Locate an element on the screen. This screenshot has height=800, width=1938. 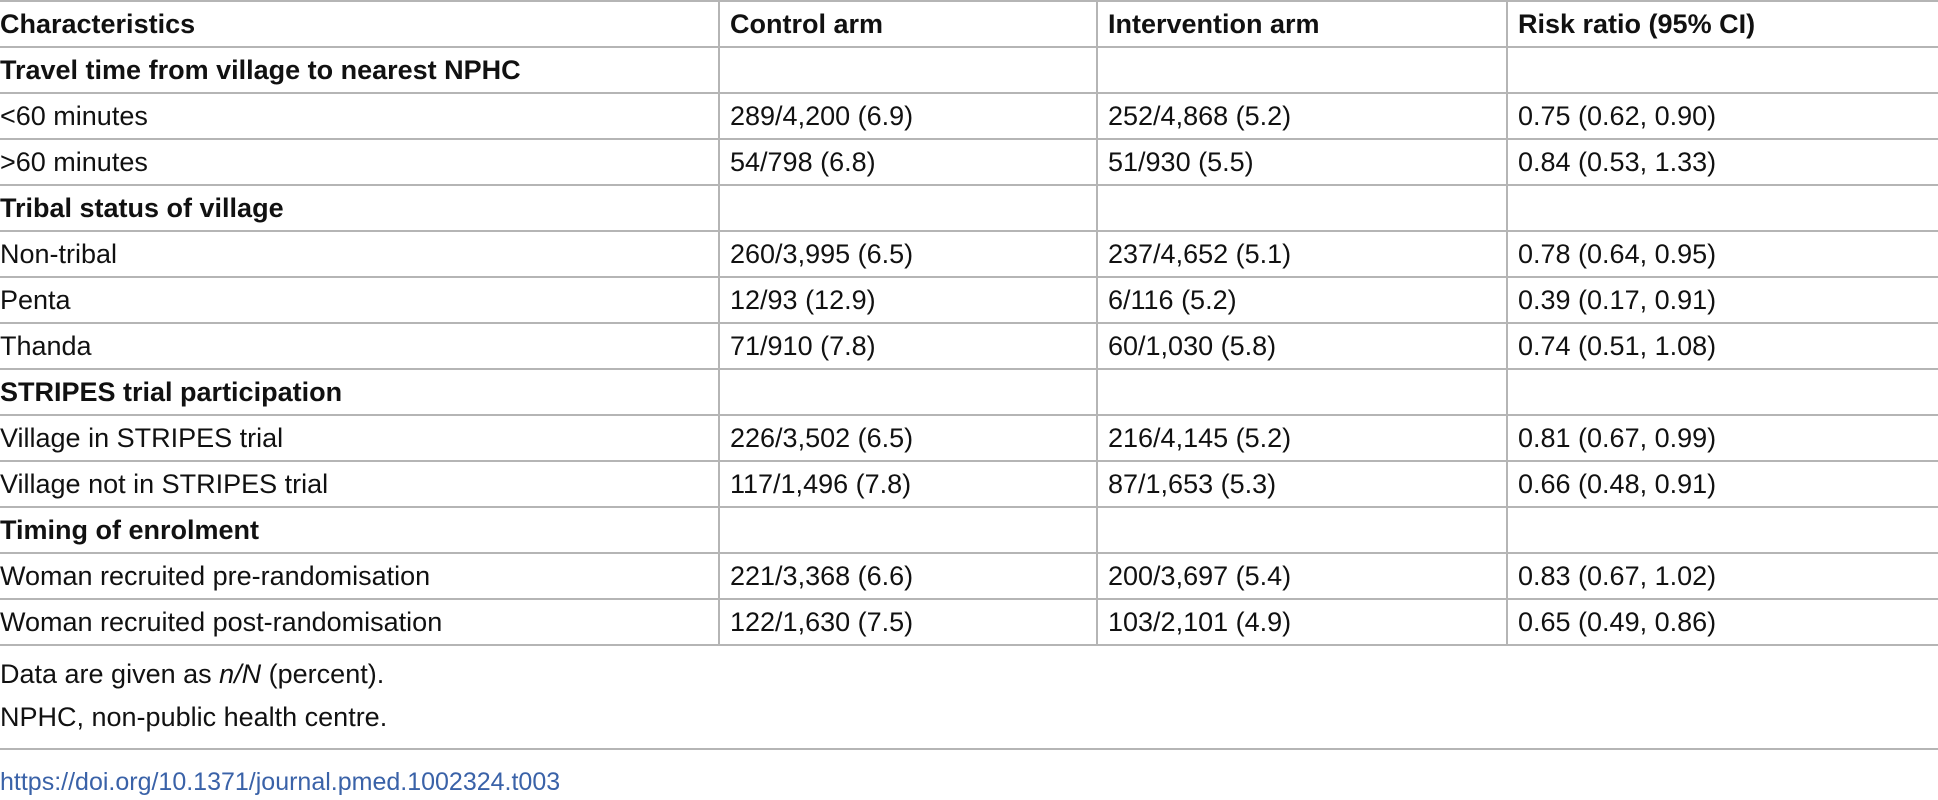
footnote: Data are given as n/N (percent). is located at coordinates (192, 674).